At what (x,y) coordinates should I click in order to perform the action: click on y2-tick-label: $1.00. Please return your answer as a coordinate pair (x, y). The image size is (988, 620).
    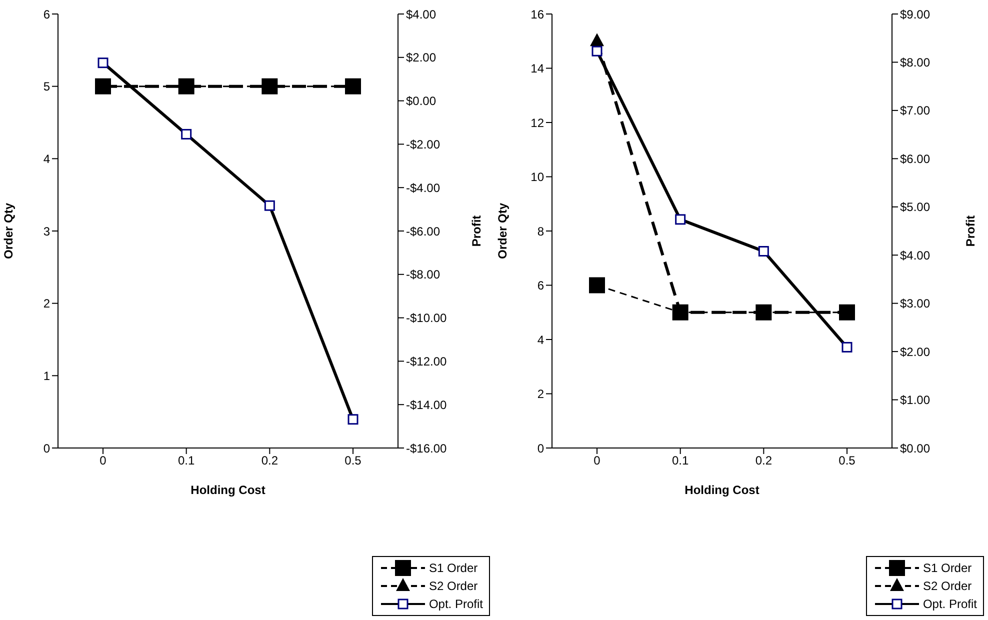
    Looking at the image, I should click on (915, 400).